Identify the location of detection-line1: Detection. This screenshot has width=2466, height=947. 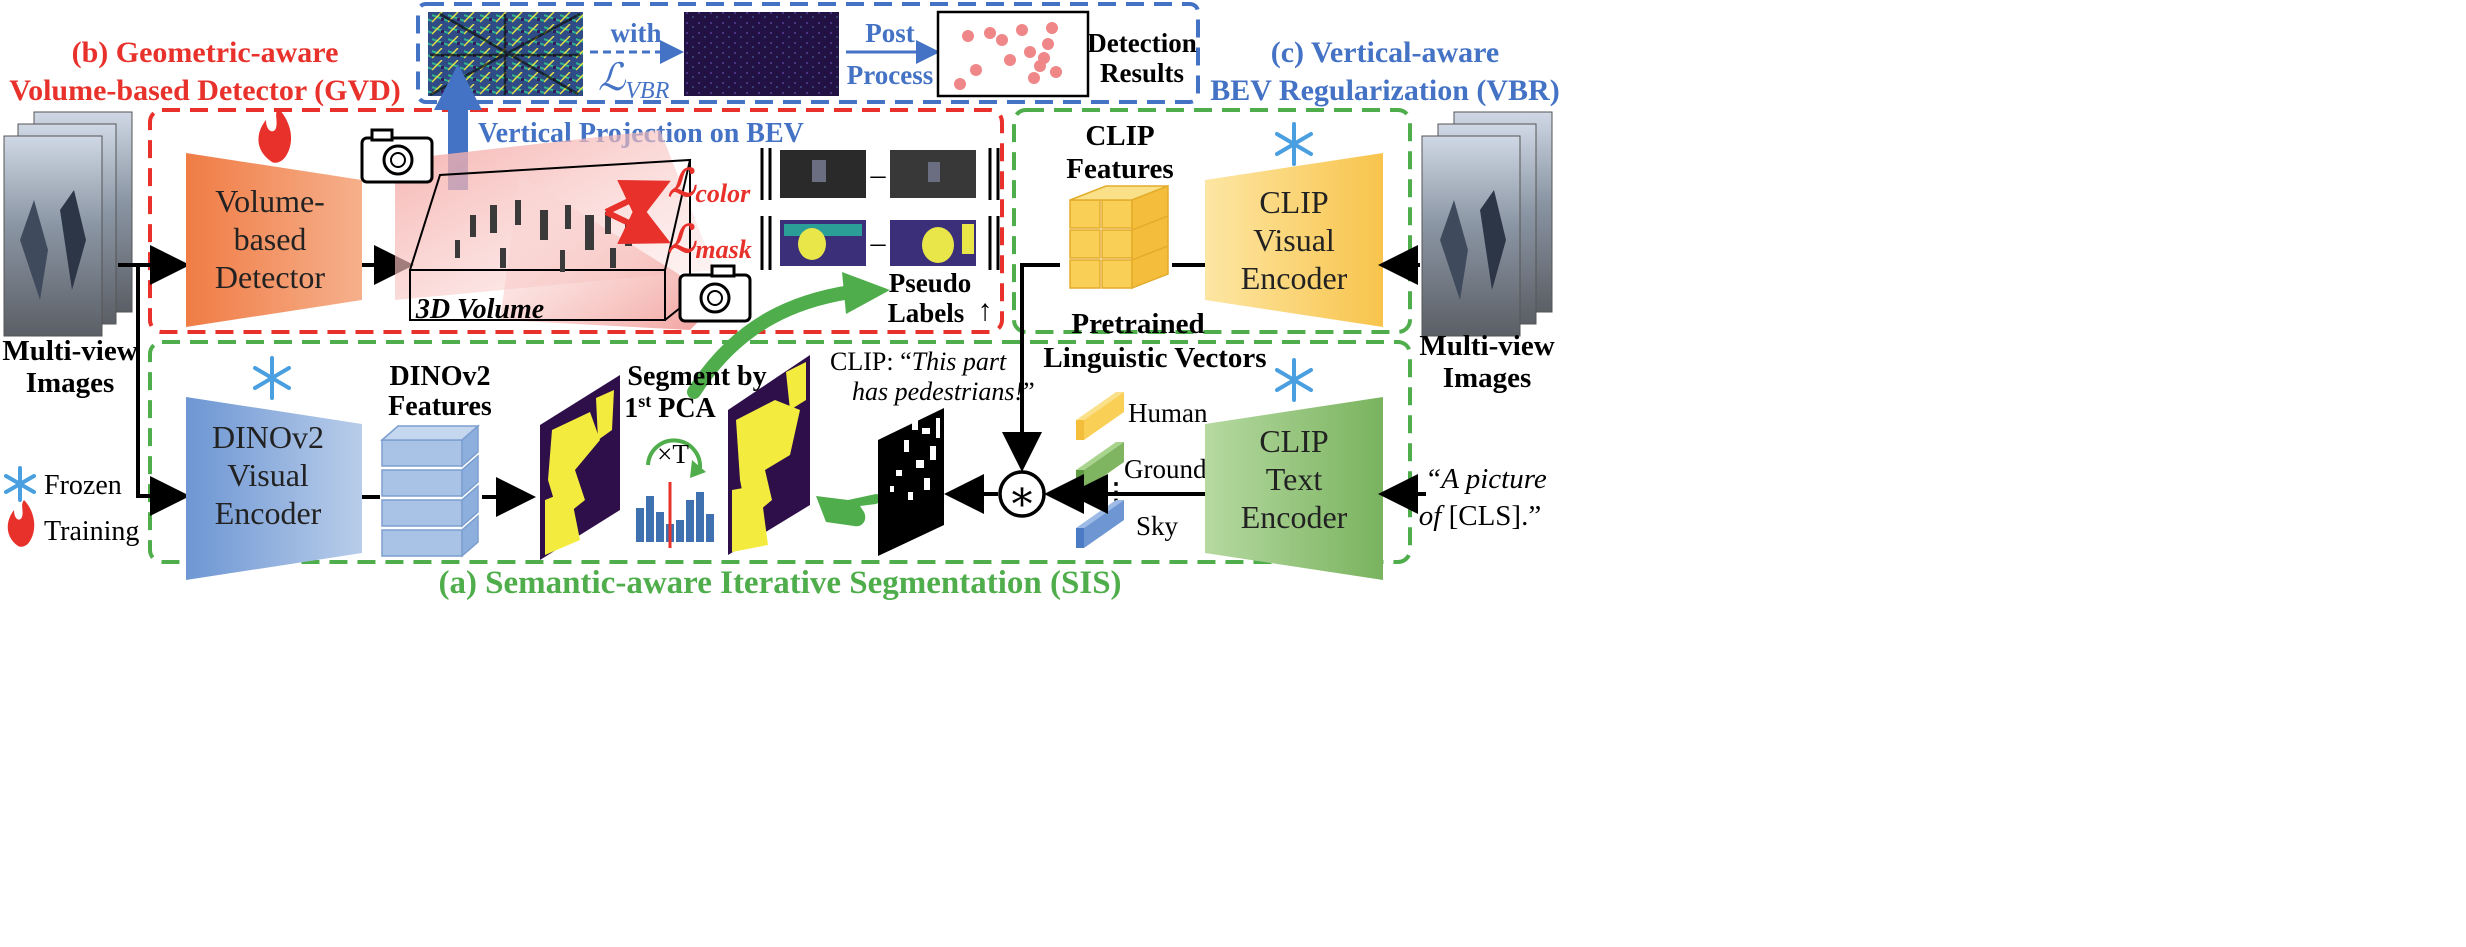
(1141, 43).